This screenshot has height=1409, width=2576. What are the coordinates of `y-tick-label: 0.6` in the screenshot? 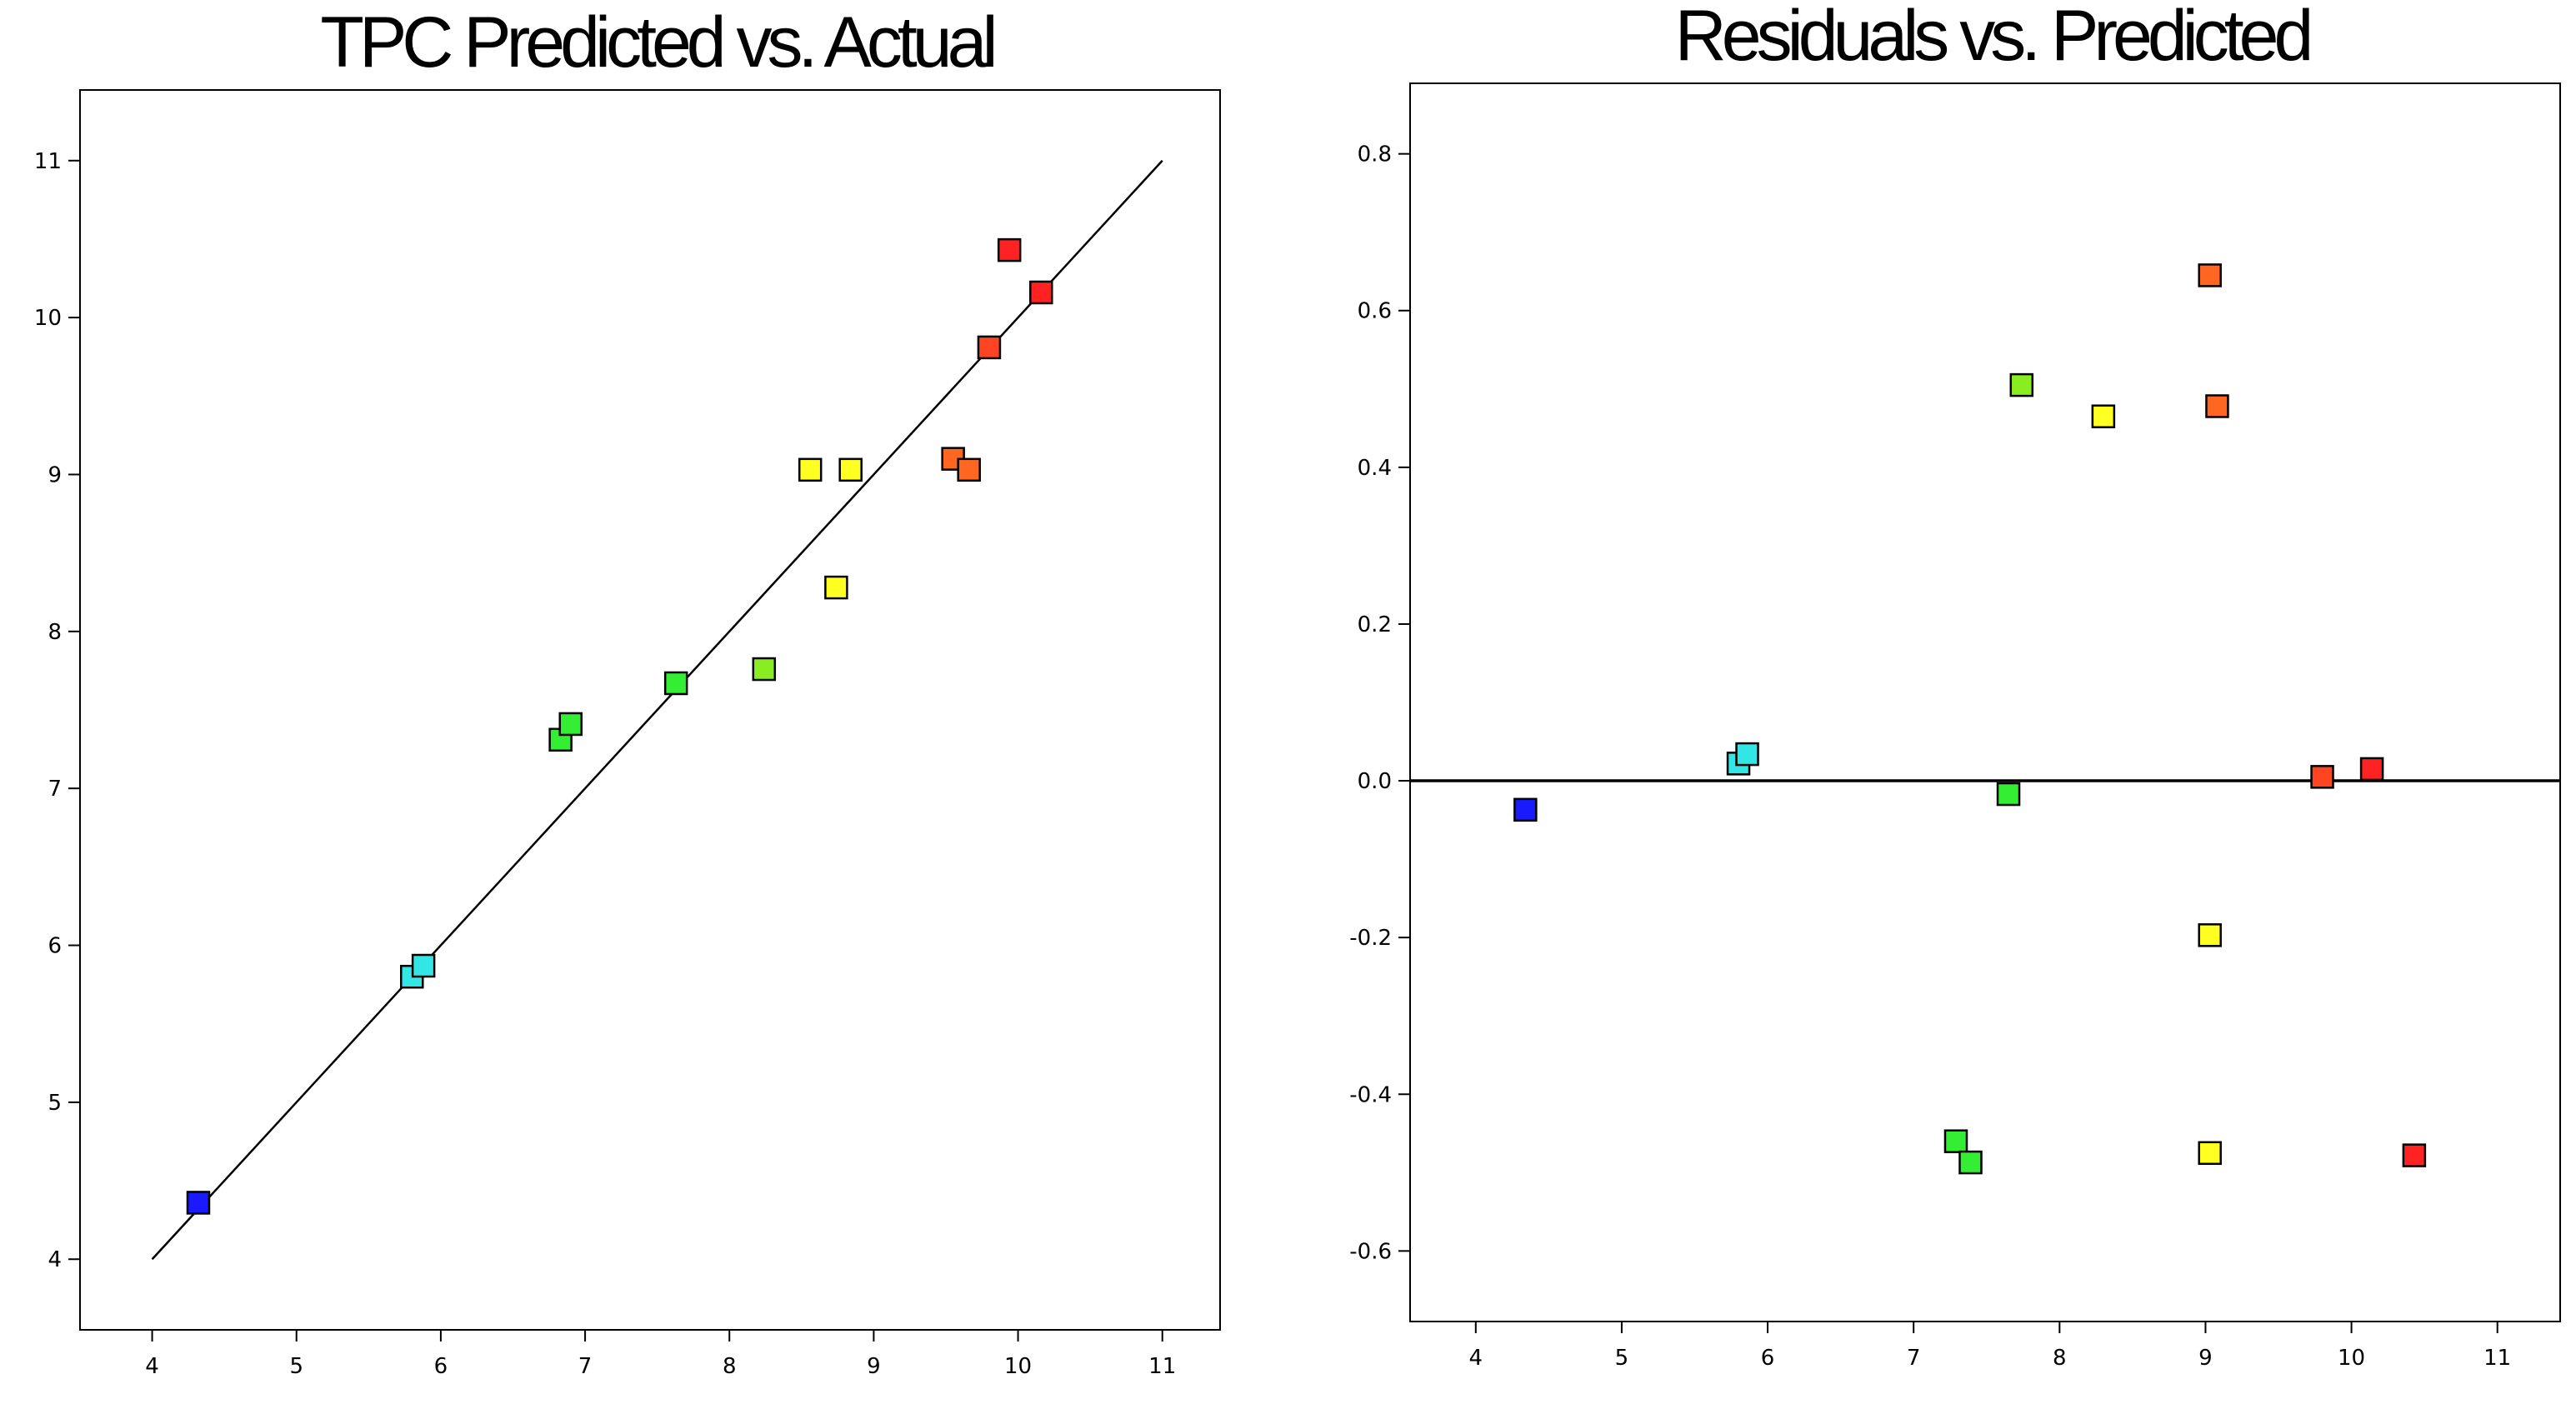 It's located at (1375, 311).